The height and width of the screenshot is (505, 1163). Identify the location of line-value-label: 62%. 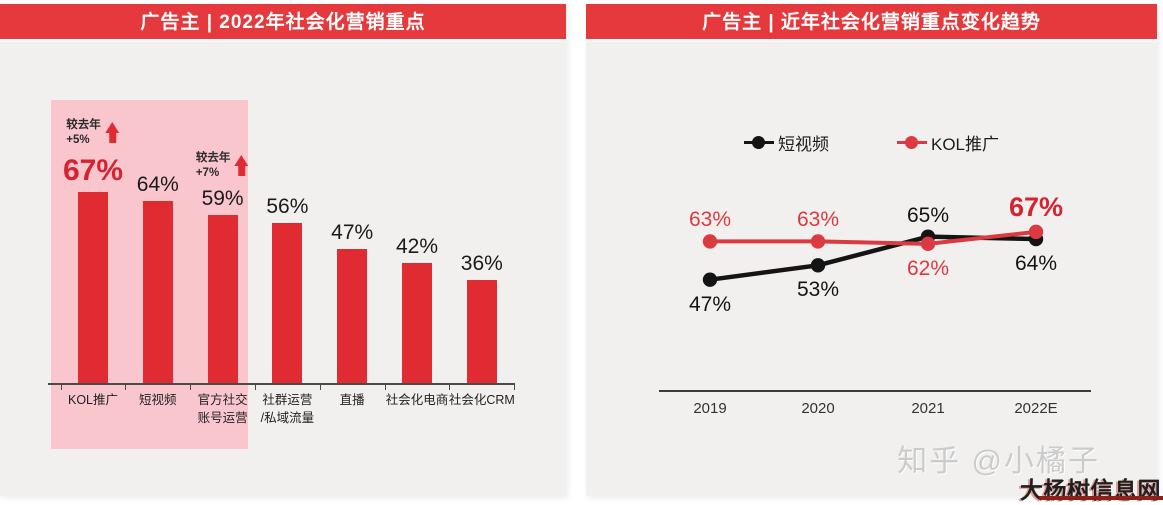
(928, 268).